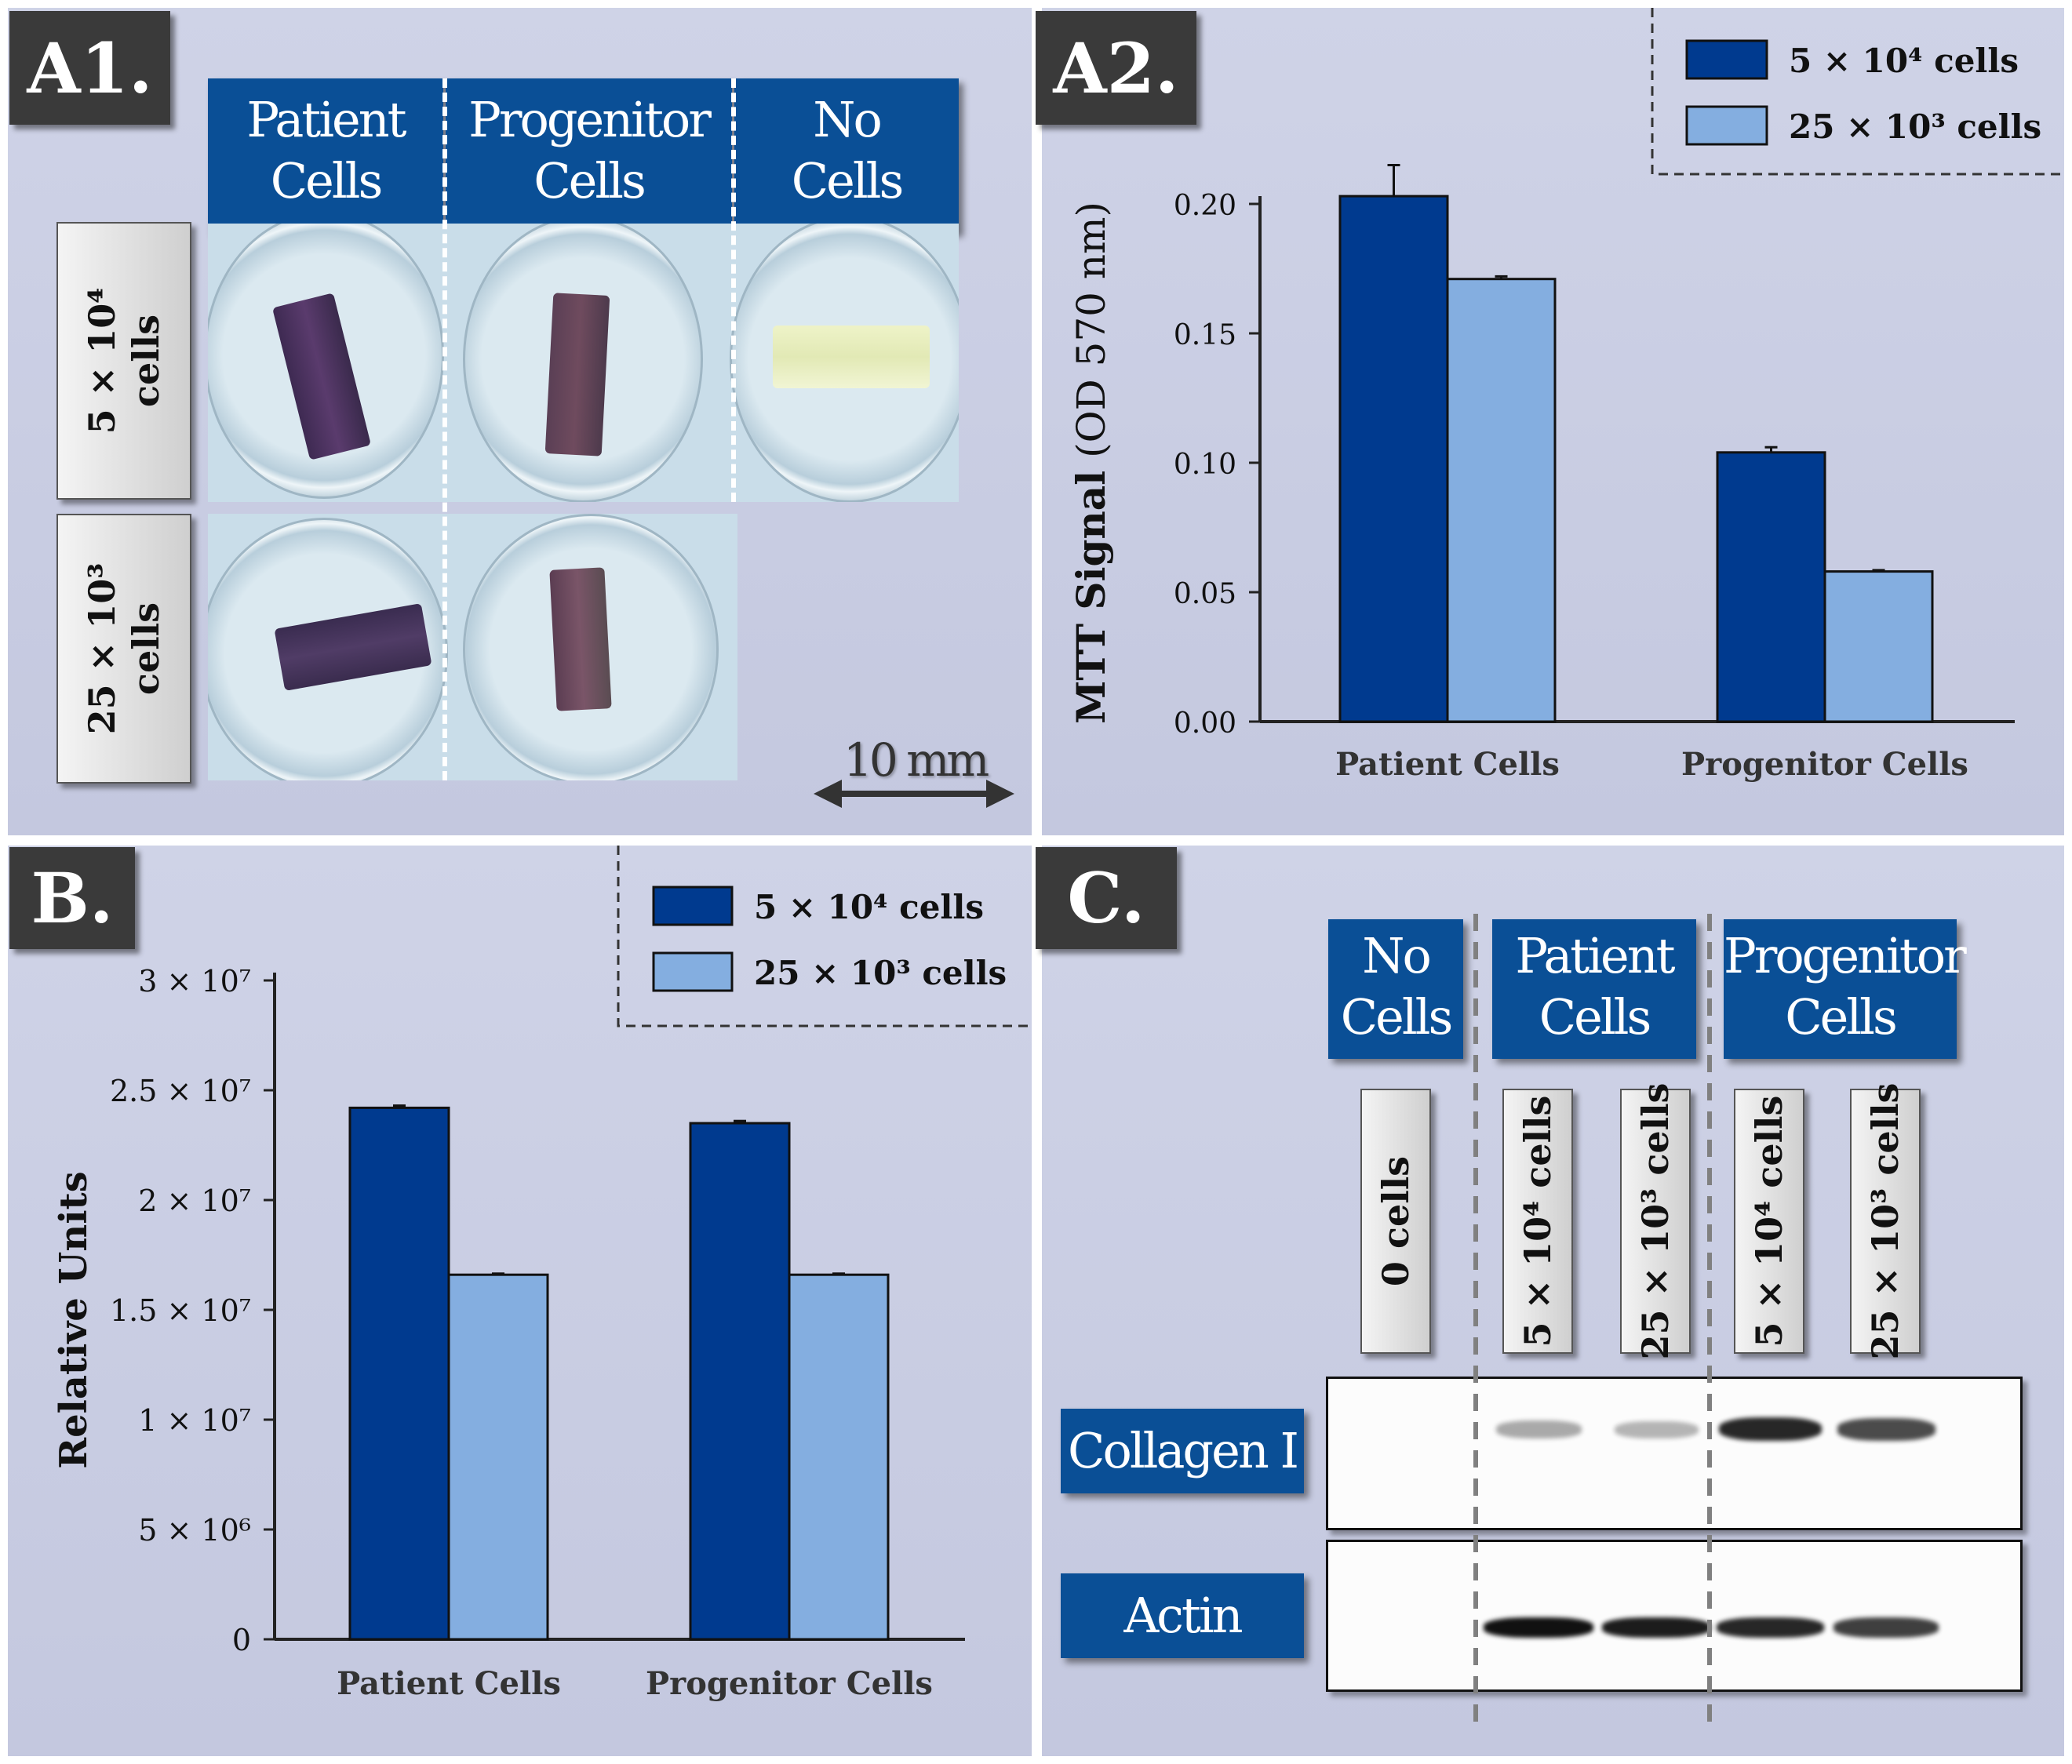  What do you see at coordinates (102, 649) in the screenshot?
I see `a1-row-header-line: 25 × 10³` at bounding box center [102, 649].